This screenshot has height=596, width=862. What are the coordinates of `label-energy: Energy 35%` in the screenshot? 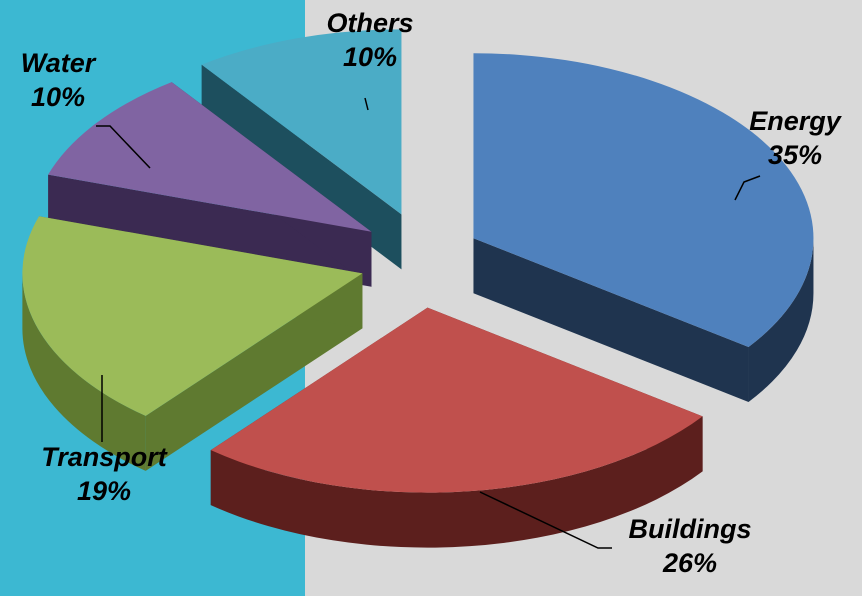 It's located at (795, 138).